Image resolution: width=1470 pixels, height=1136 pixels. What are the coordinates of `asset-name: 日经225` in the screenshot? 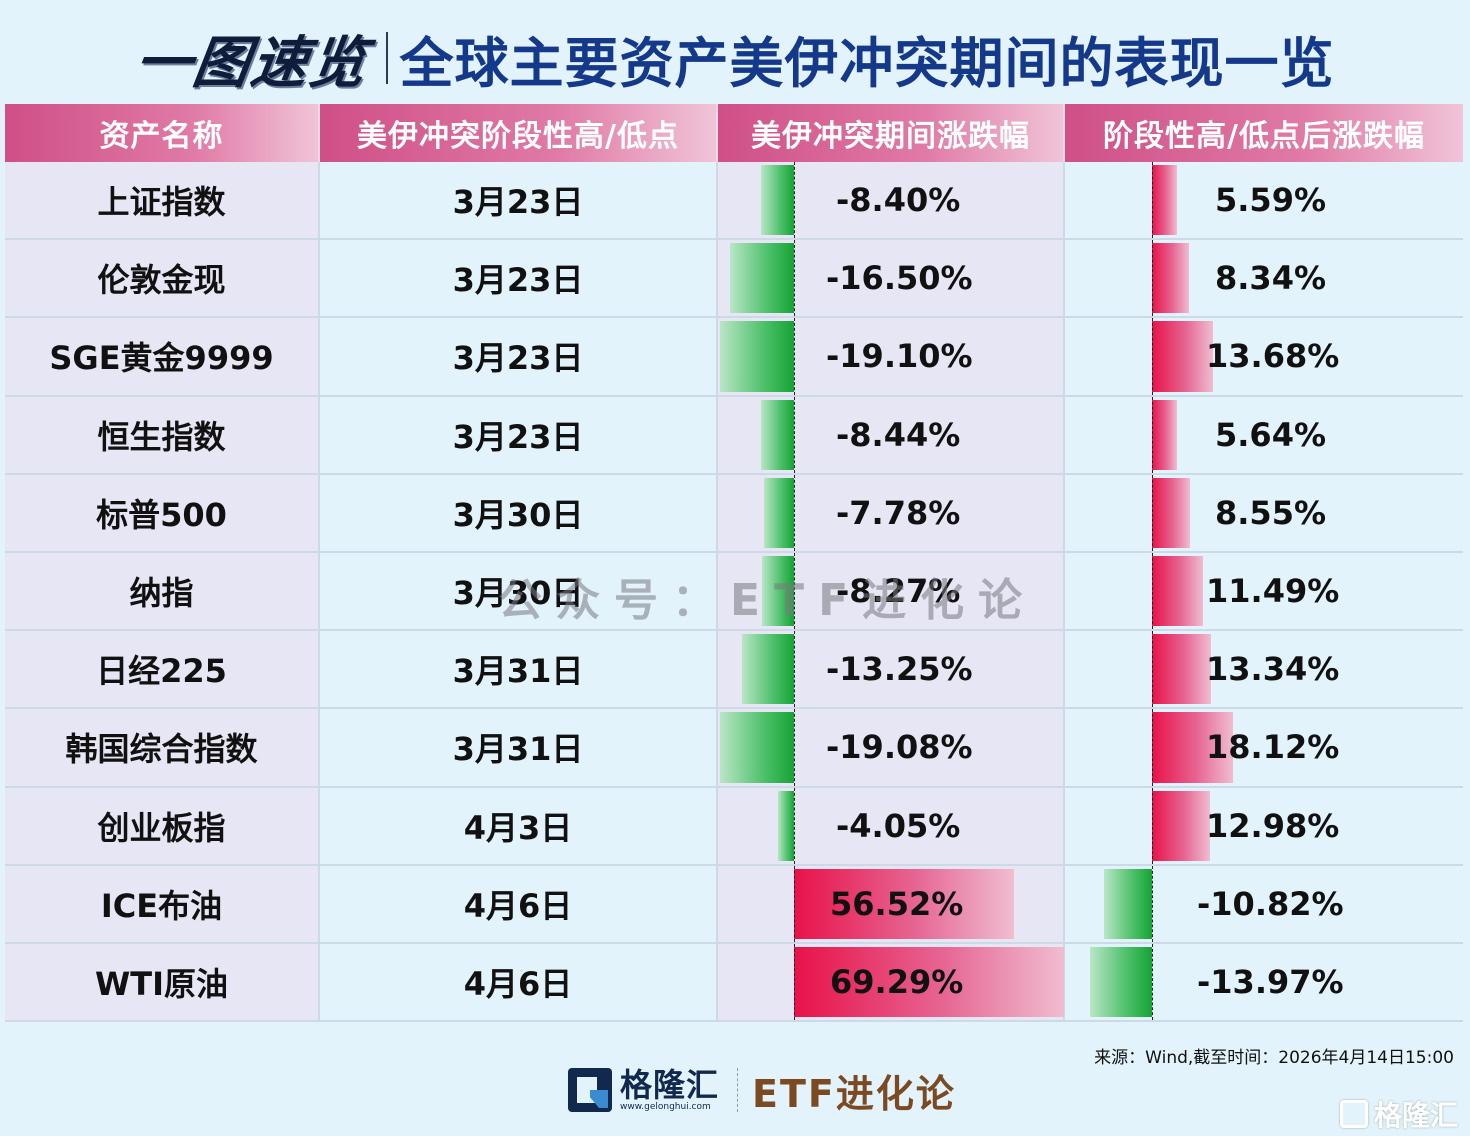 It's located at (162, 669).